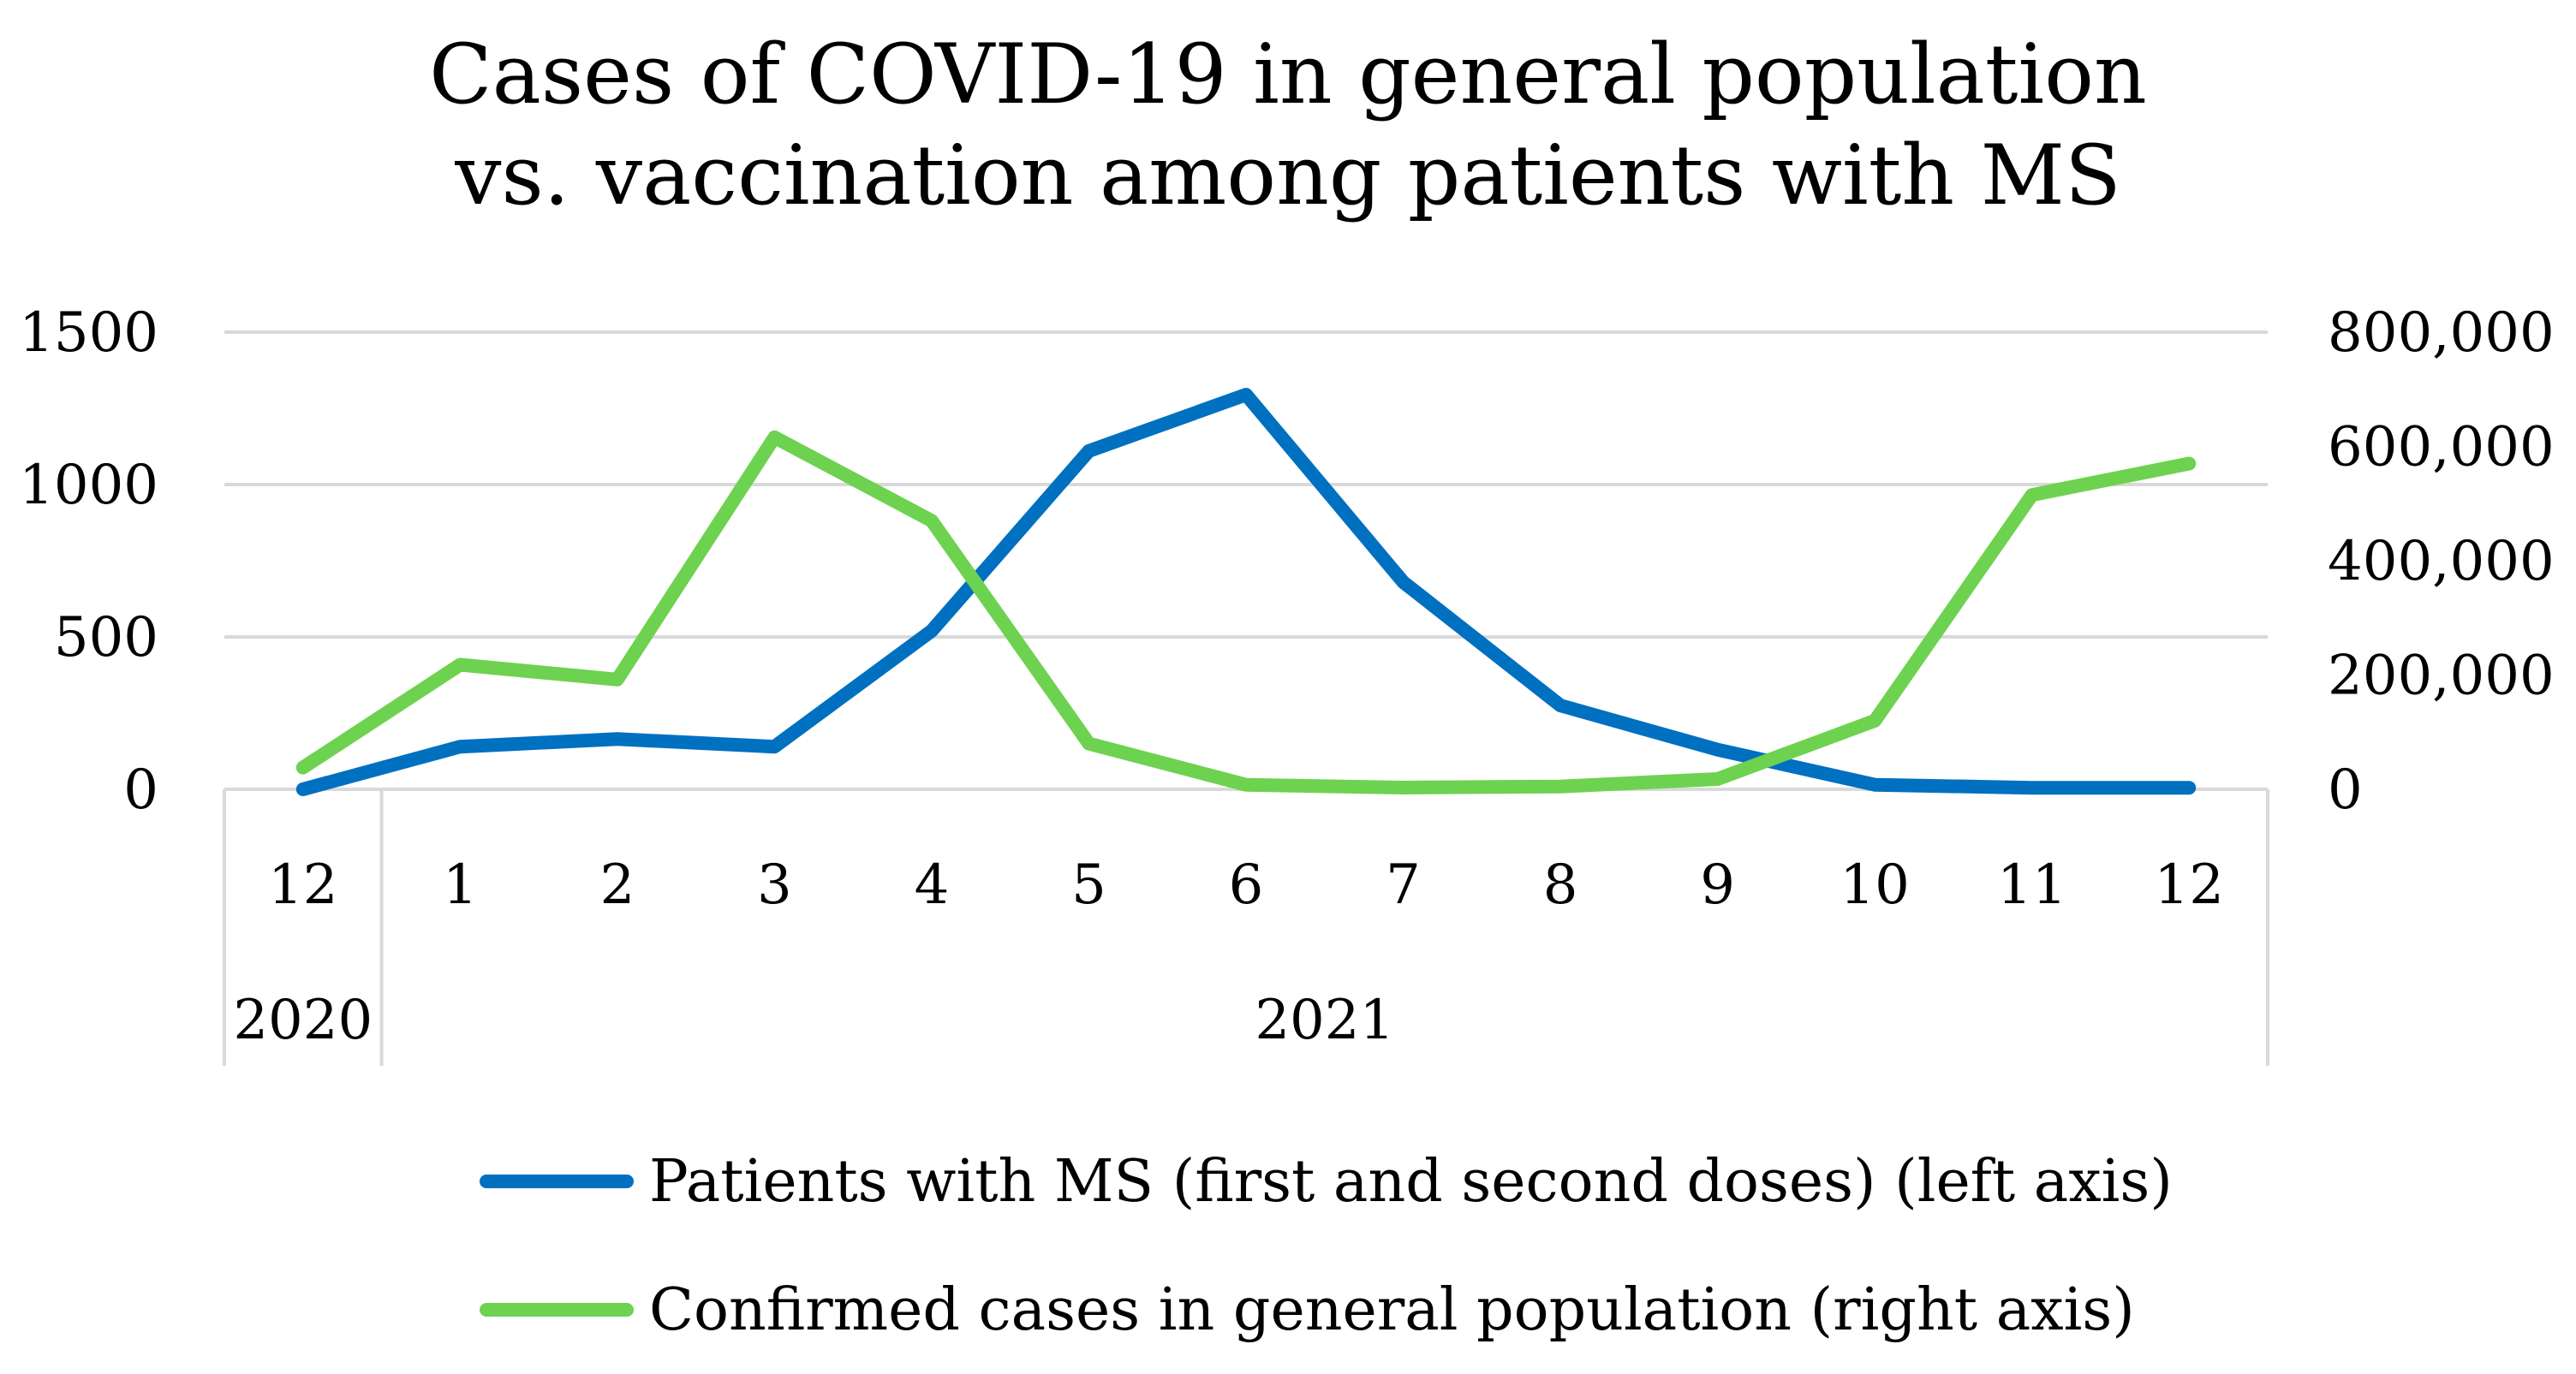  What do you see at coordinates (88, 333) in the screenshot?
I see `left-axis-tick-label: 1500` at bounding box center [88, 333].